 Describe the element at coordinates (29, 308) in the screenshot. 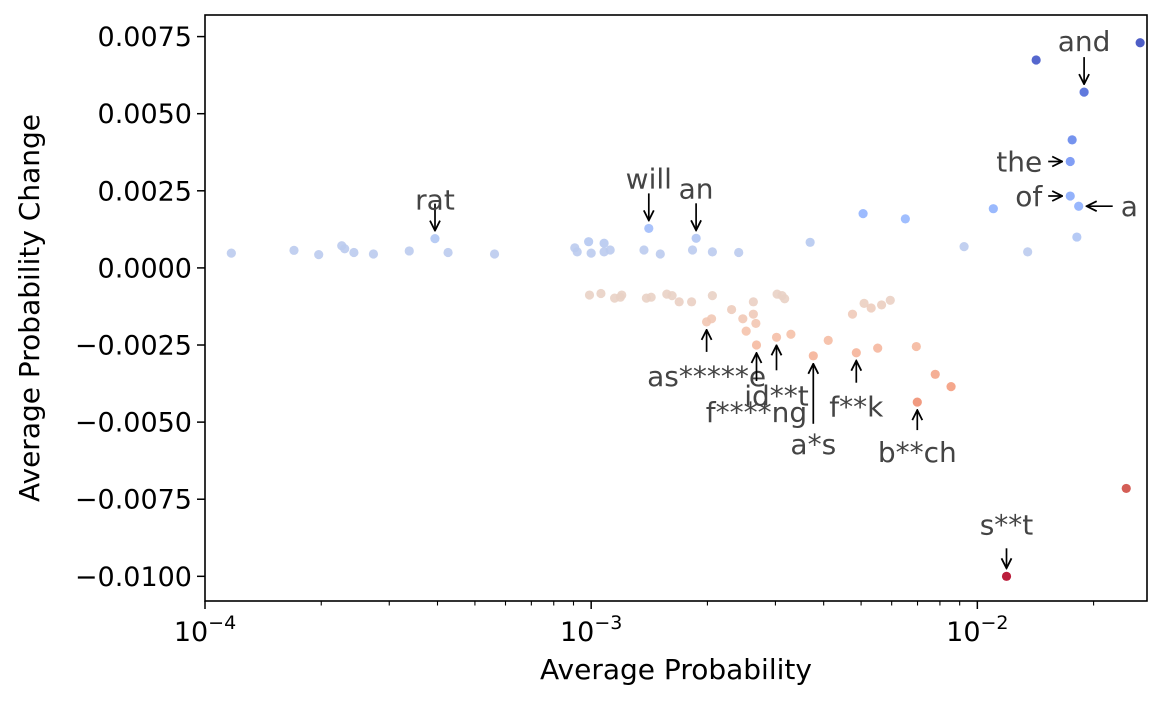

I see `y-axis-label: Average Probability Change` at that location.